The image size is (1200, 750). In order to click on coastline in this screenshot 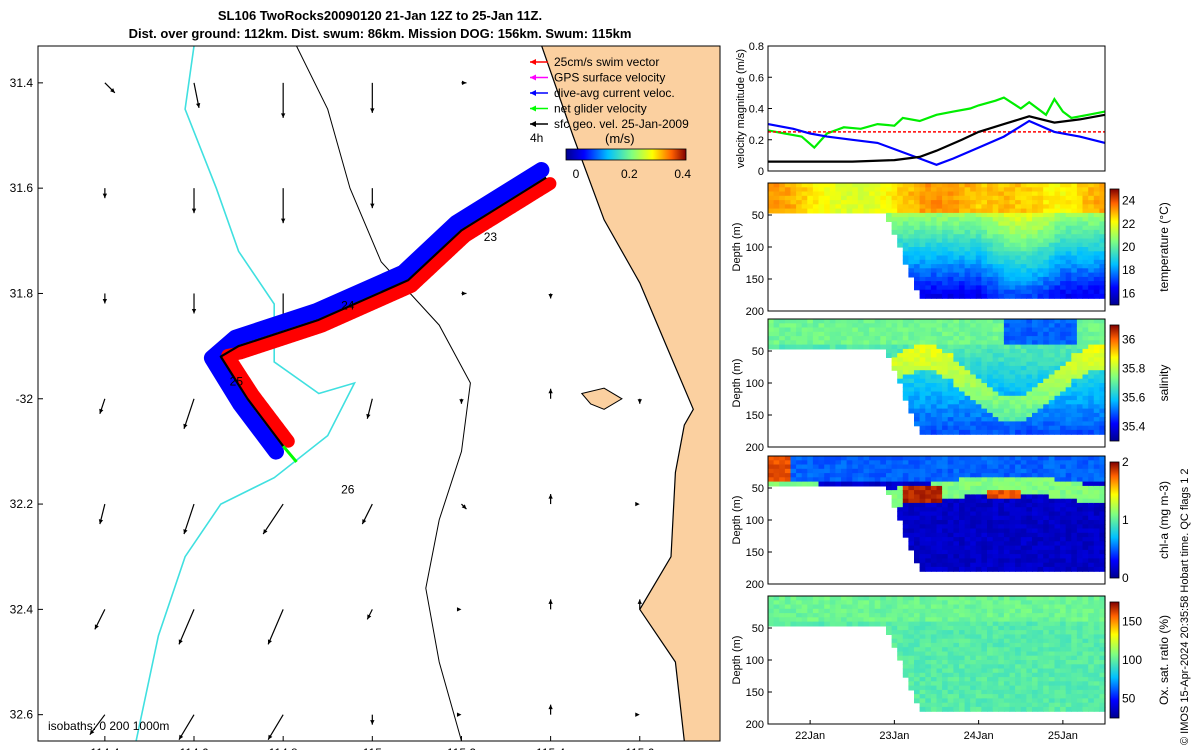, I will do `click(617, 393)`.